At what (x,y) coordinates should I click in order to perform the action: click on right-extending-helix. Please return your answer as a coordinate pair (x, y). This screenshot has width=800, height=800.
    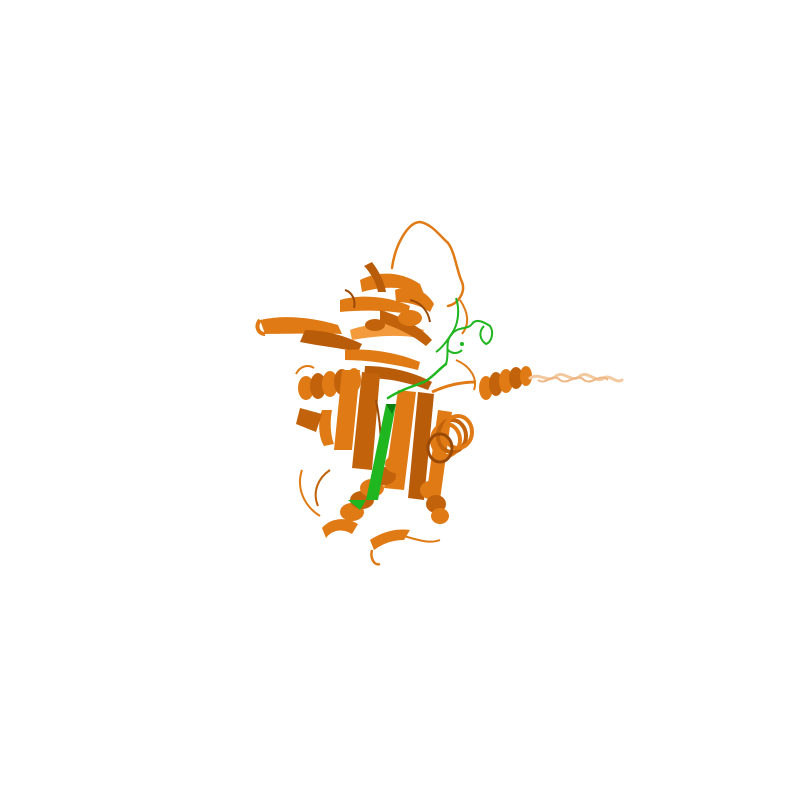
    Looking at the image, I should click on (481, 383).